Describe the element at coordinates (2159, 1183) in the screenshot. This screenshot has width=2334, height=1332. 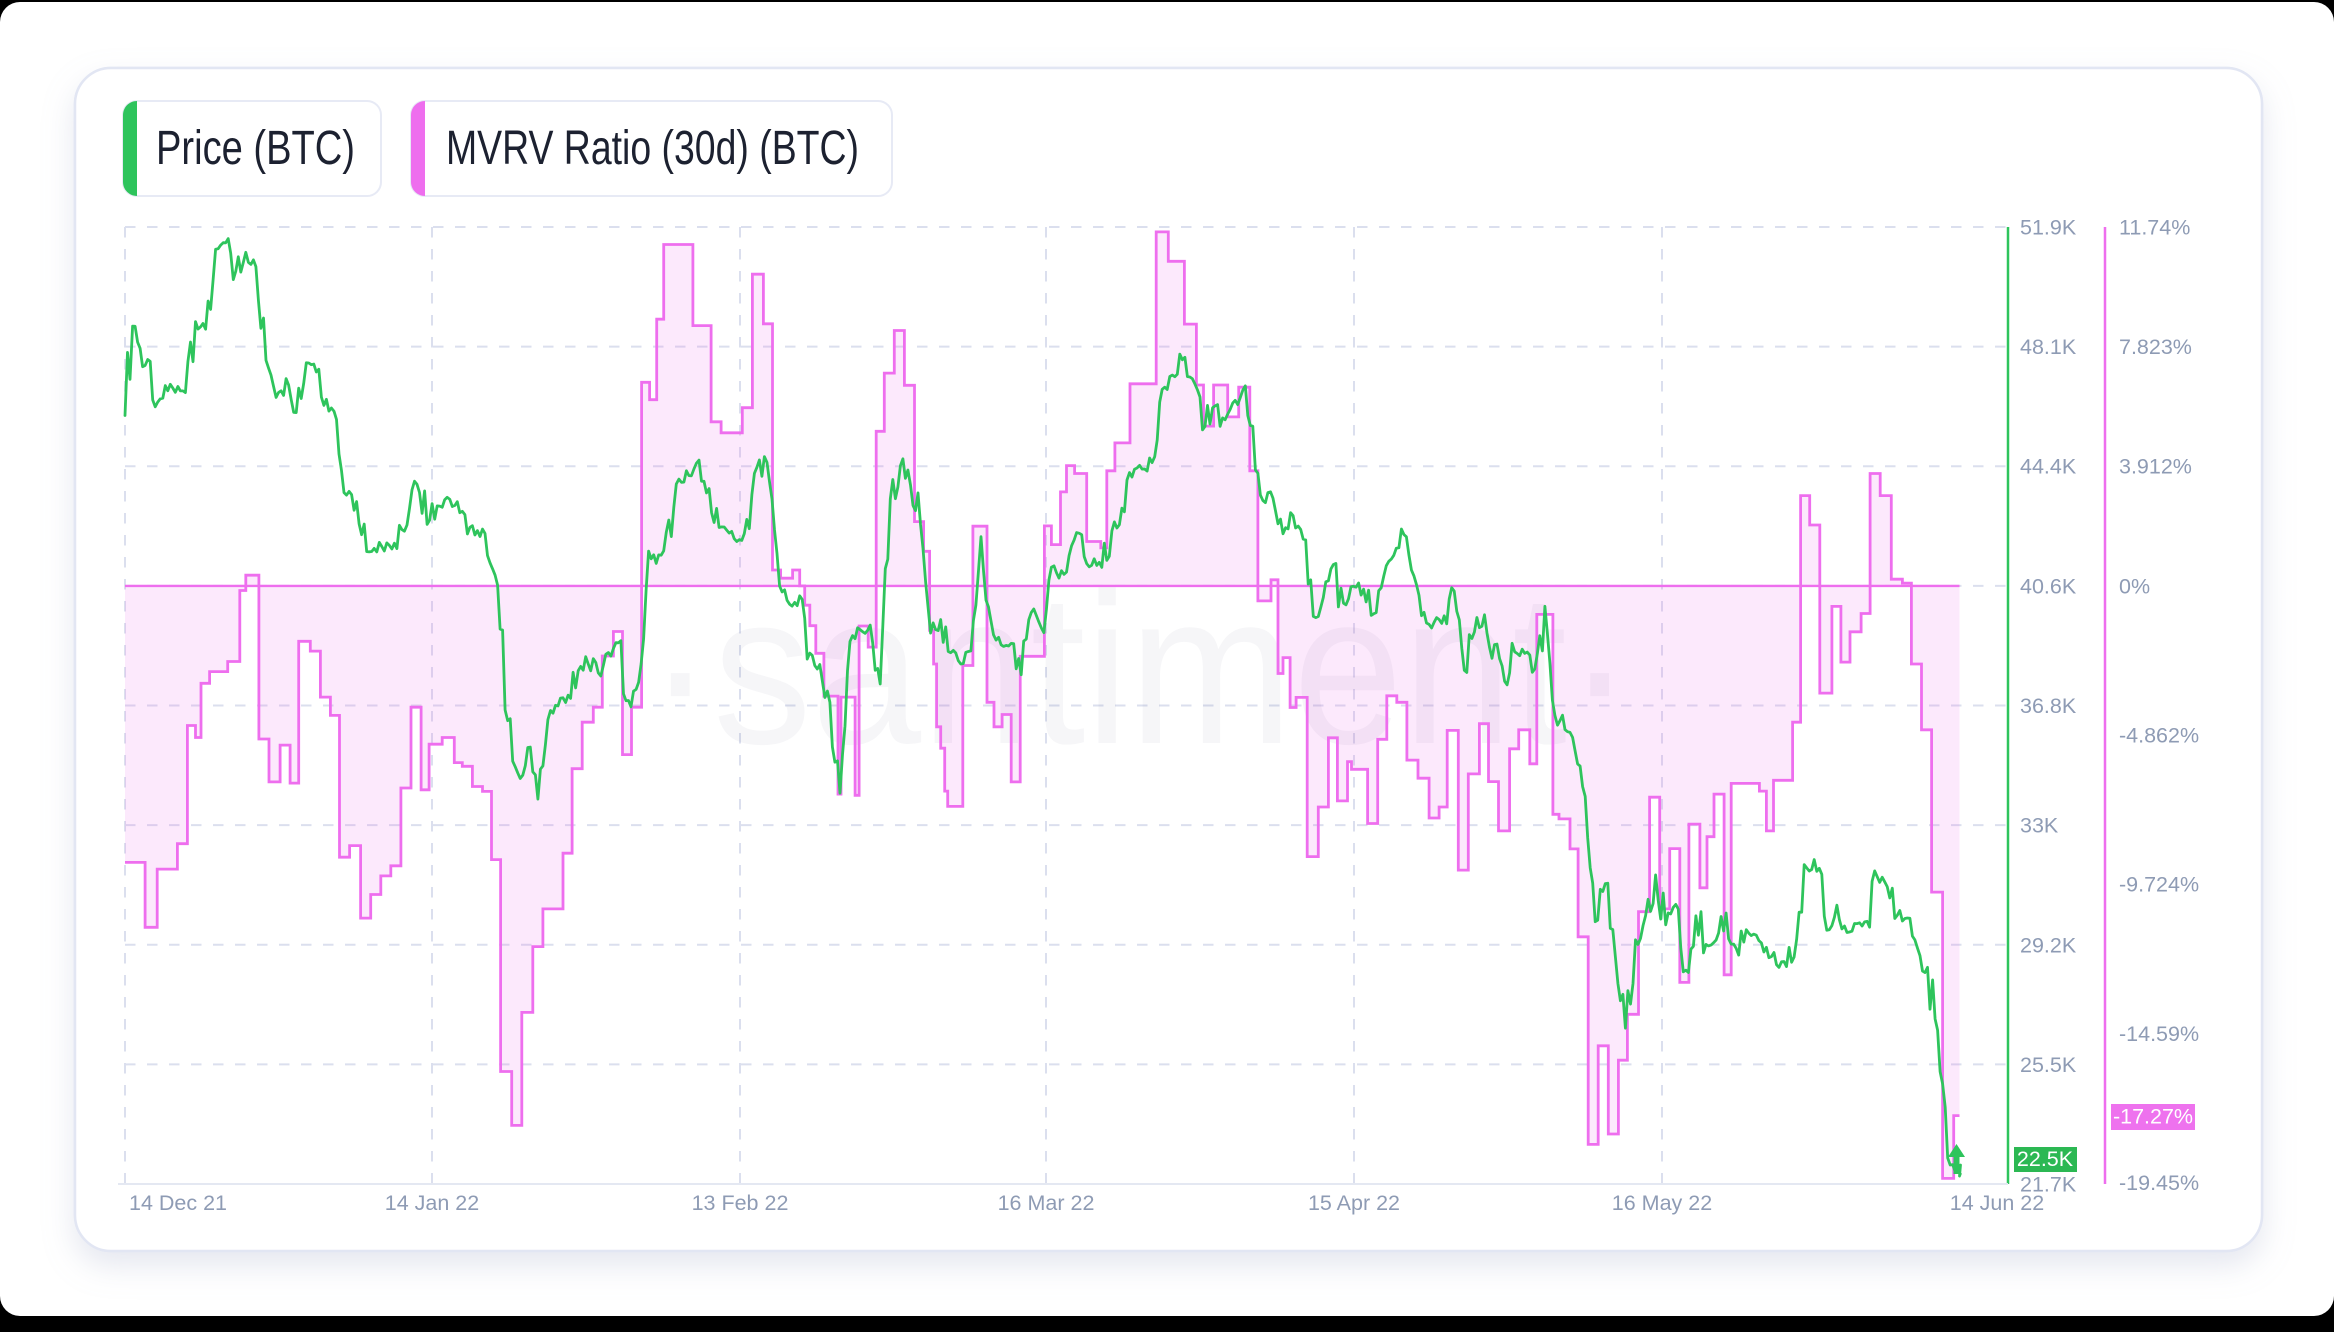
I see `svg-text: -19.45%` at that location.